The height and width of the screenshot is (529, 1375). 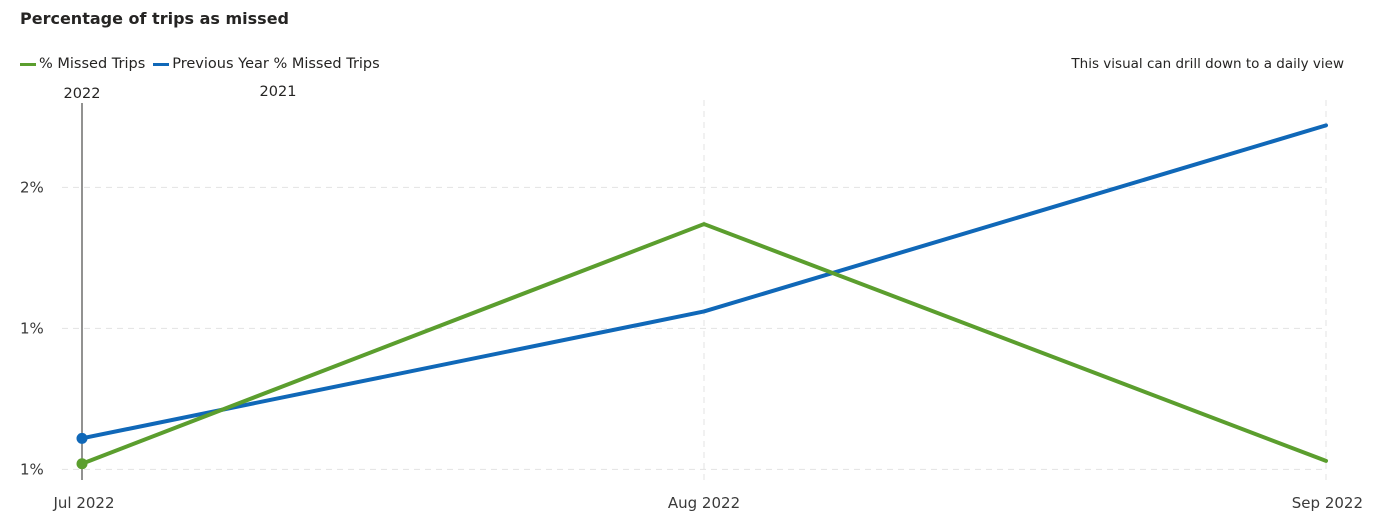 What do you see at coordinates (161, 64) in the screenshot?
I see `legend-swatch-previous-year` at bounding box center [161, 64].